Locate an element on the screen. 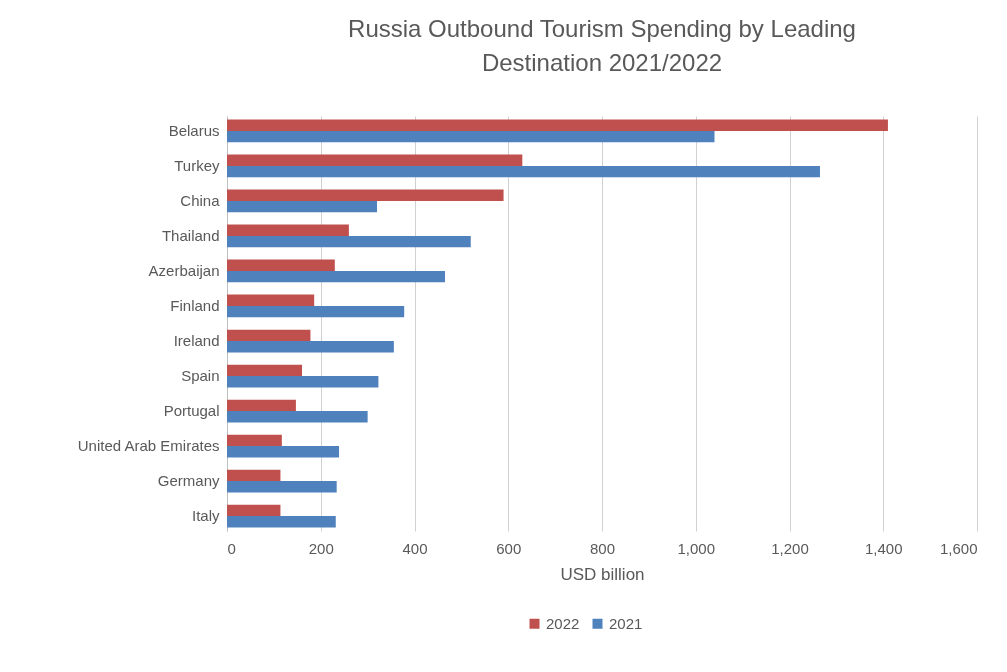 This screenshot has width=1007, height=672. y-tick-label: United Arab Emirates is located at coordinates (148, 446).